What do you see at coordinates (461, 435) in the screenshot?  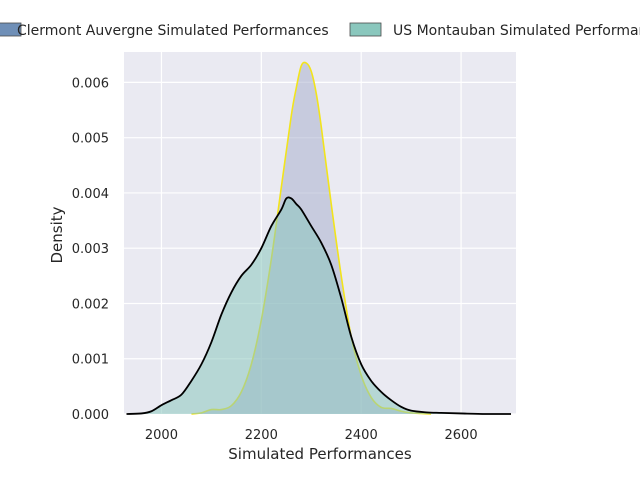 I see `x-tick-label: 2600` at bounding box center [461, 435].